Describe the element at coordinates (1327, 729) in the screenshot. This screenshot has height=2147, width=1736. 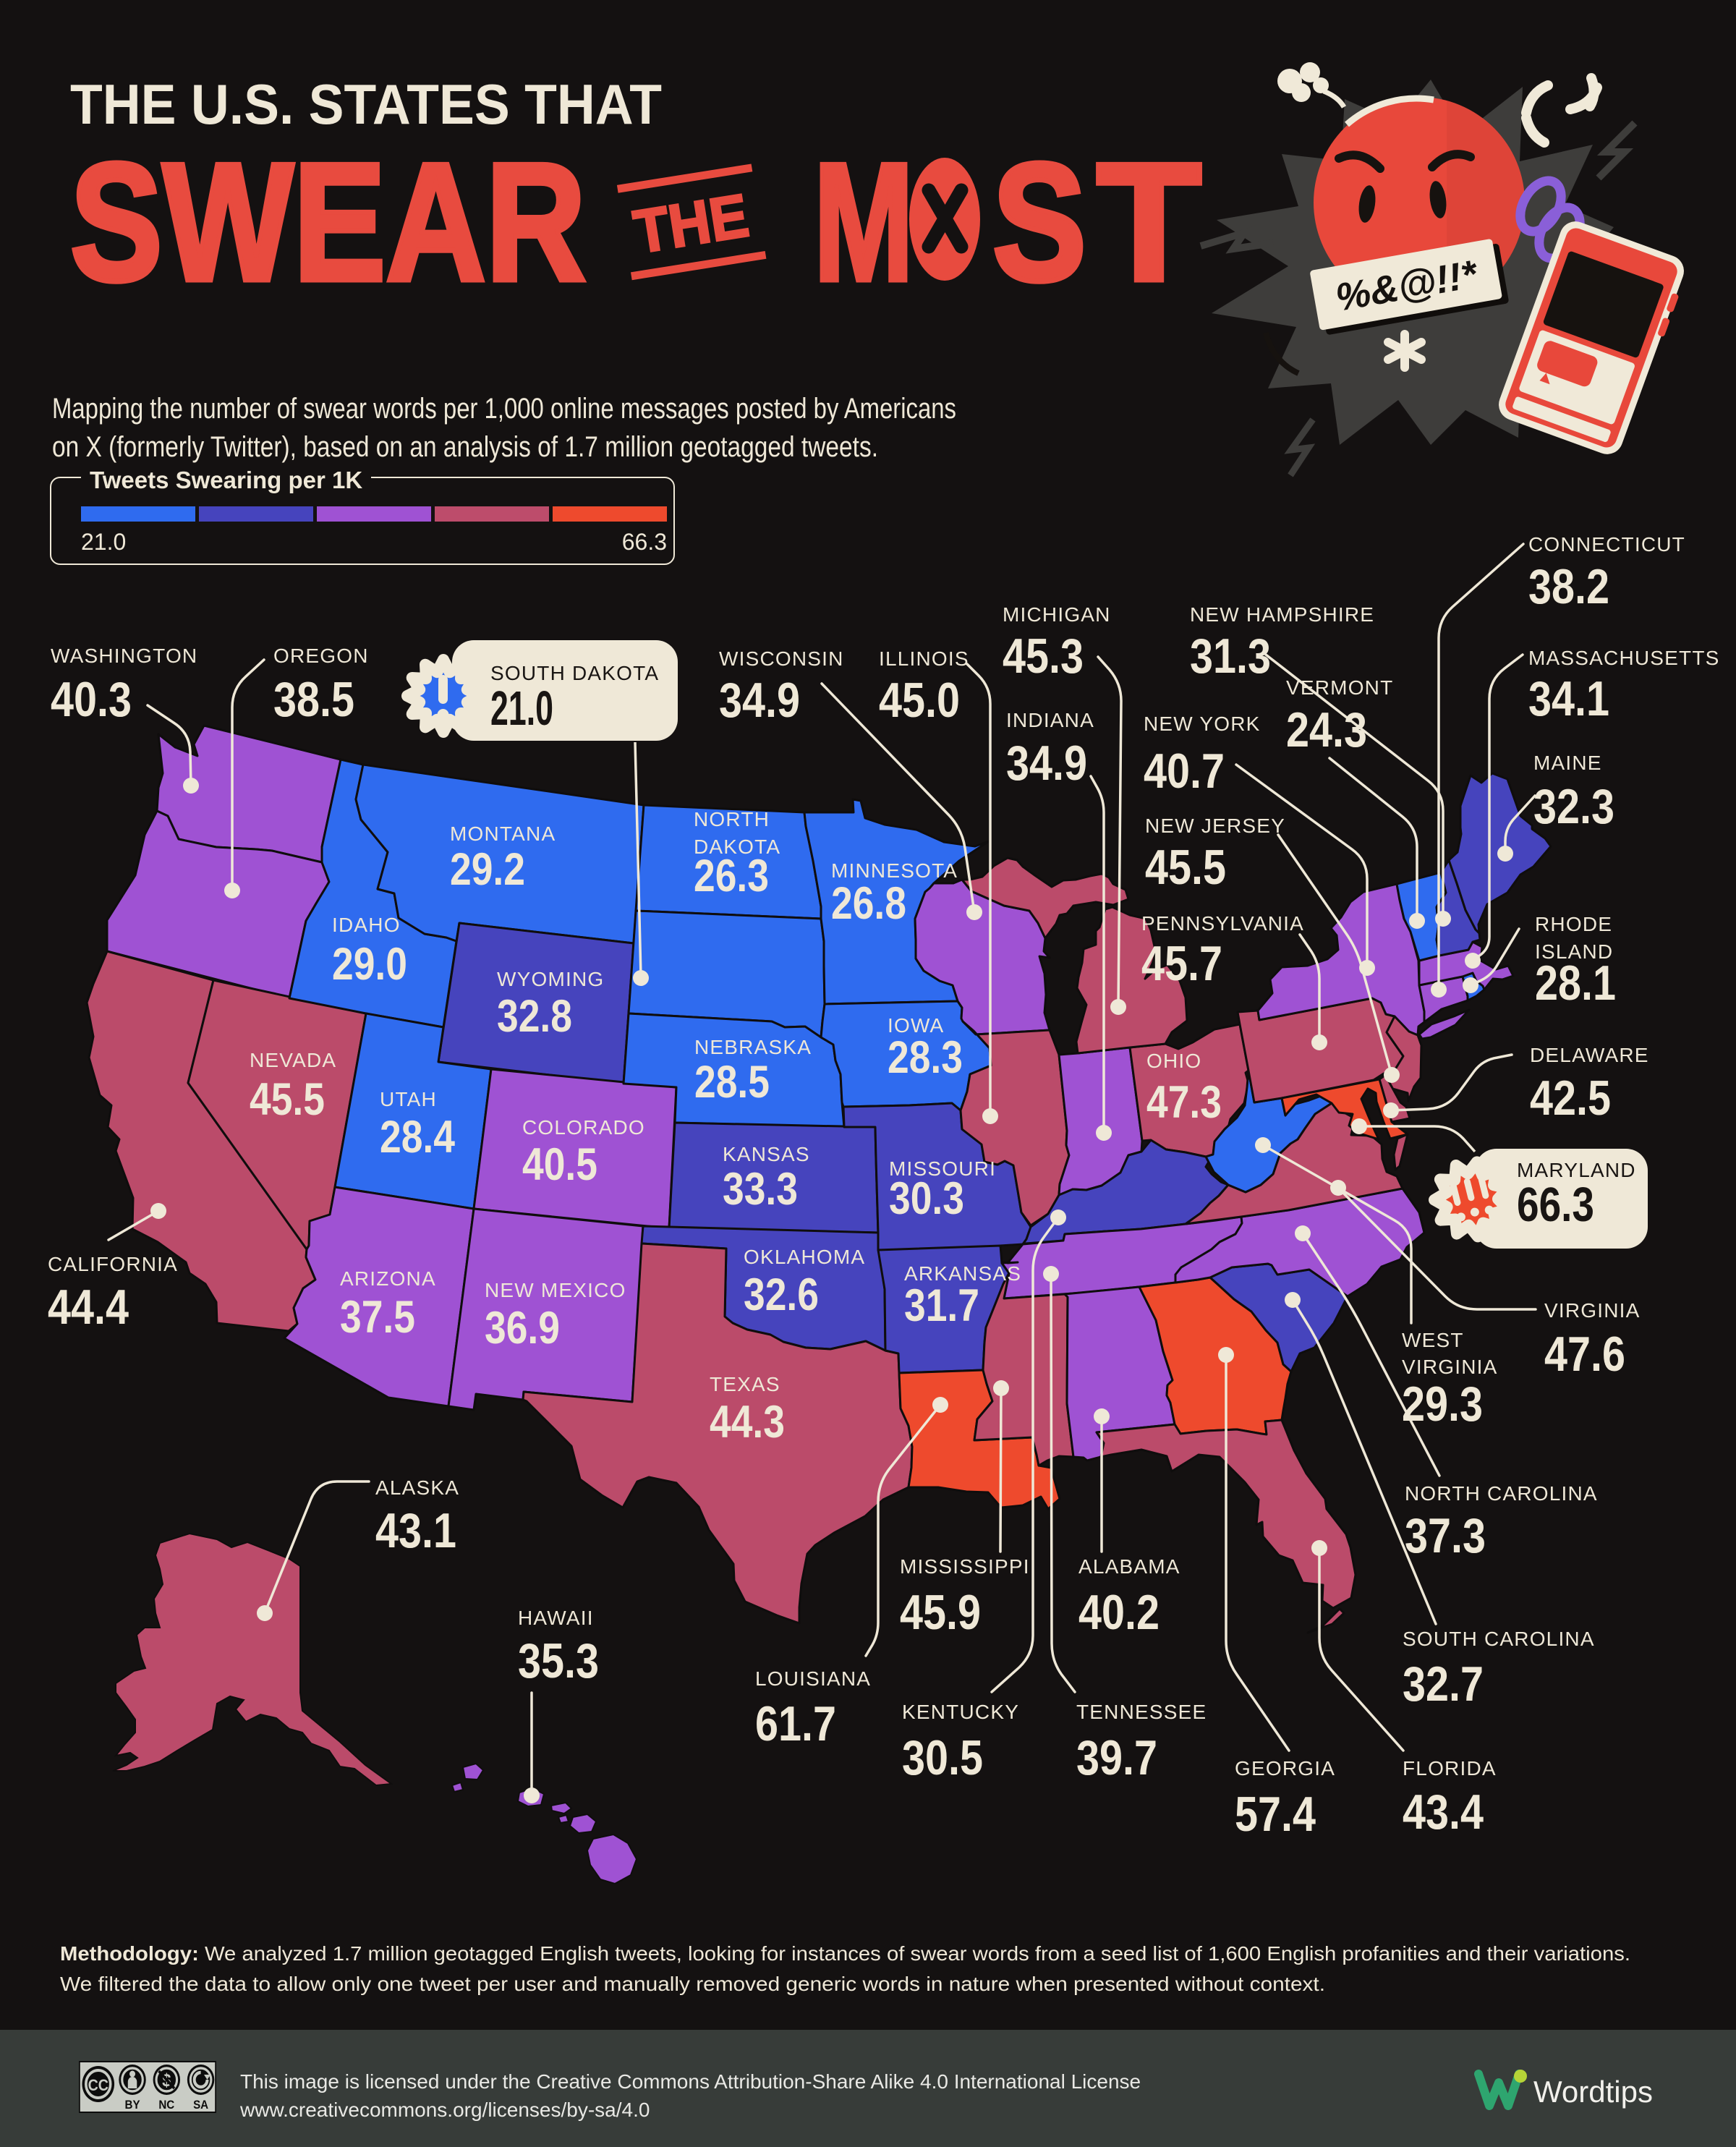
I see `svg-text: 24.3` at that location.